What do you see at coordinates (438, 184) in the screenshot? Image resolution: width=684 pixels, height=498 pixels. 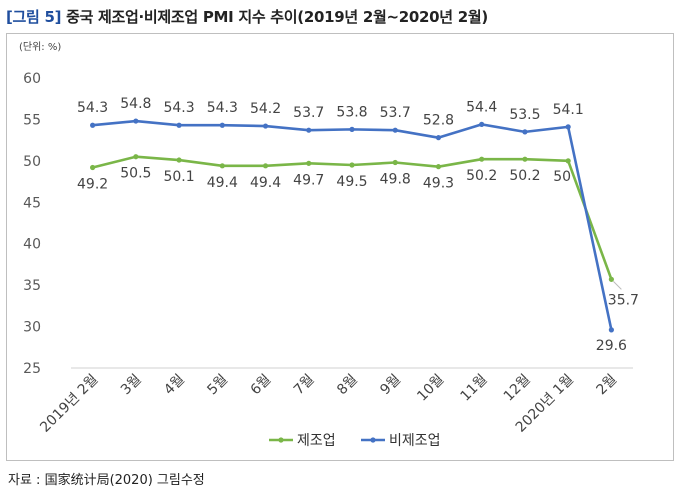 I see `data-label: 49.3` at bounding box center [438, 184].